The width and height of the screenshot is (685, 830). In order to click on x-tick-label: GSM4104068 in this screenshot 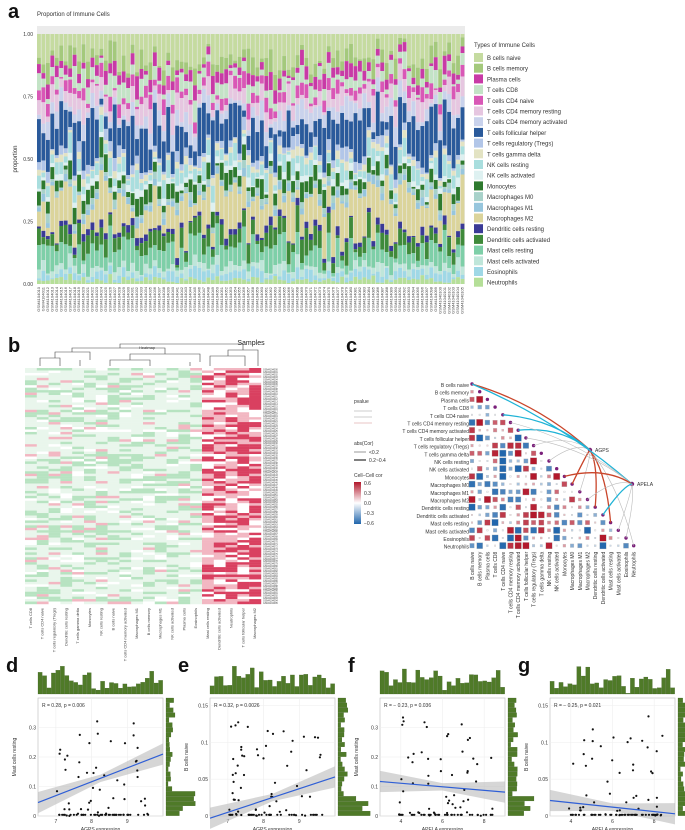, I will do `click(297, 298)`.